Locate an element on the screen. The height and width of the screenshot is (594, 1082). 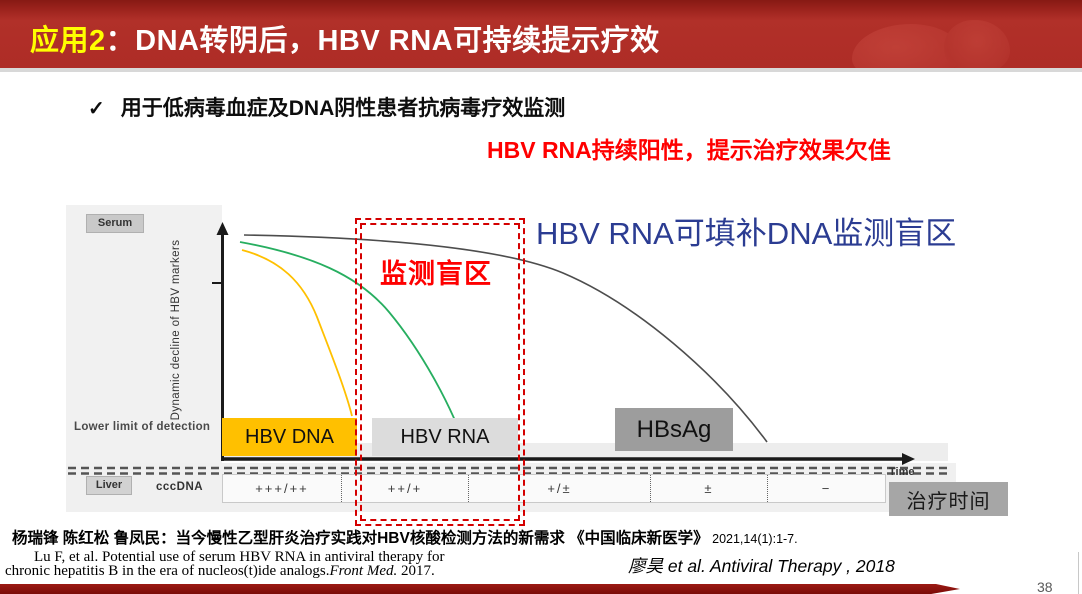
checkmark-icon: ✓ is located at coordinates (96, 109).